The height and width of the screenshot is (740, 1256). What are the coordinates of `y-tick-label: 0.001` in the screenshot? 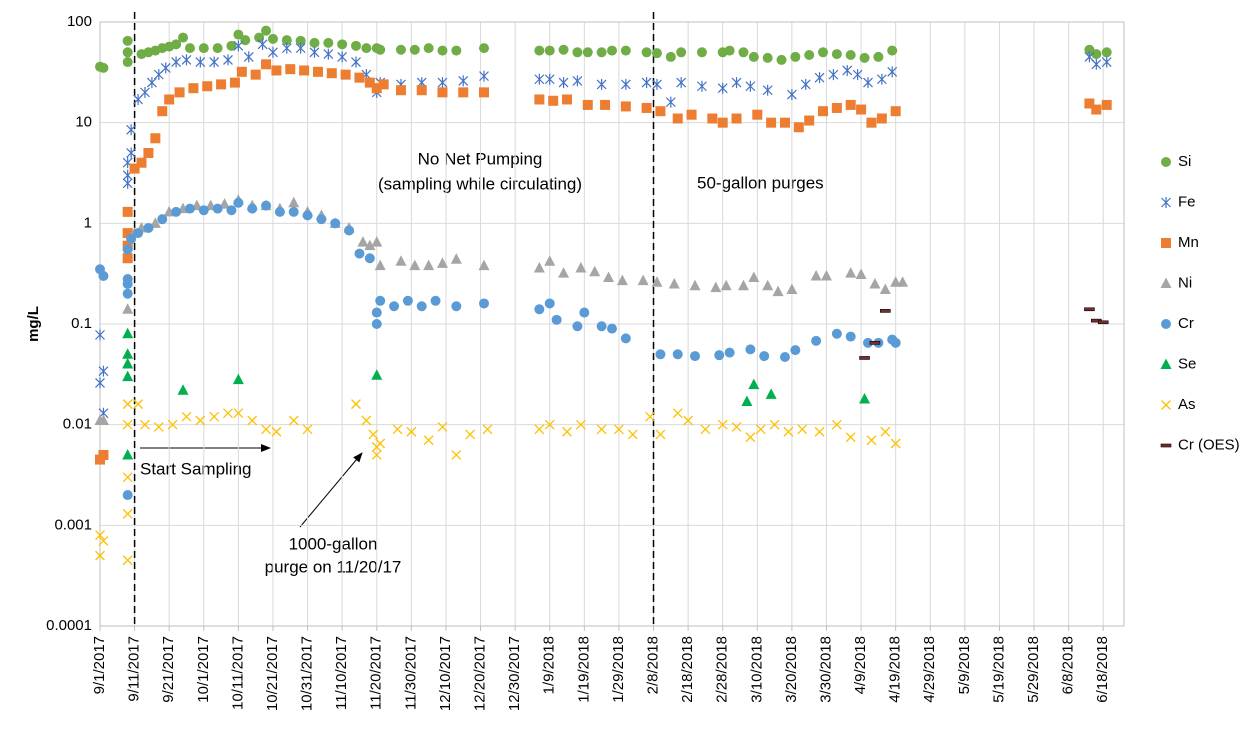 It's located at (73, 524).